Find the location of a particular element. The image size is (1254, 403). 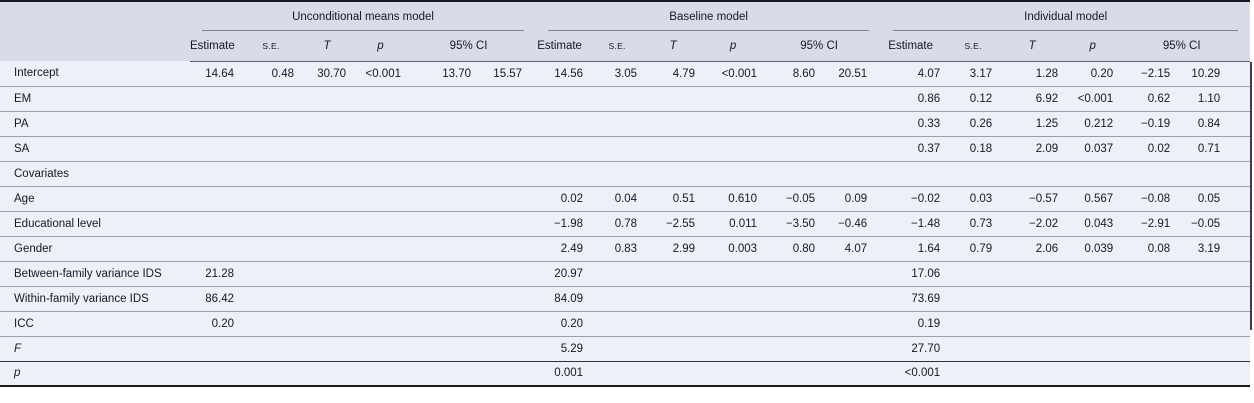

cell: −1.98 is located at coordinates (567, 223).